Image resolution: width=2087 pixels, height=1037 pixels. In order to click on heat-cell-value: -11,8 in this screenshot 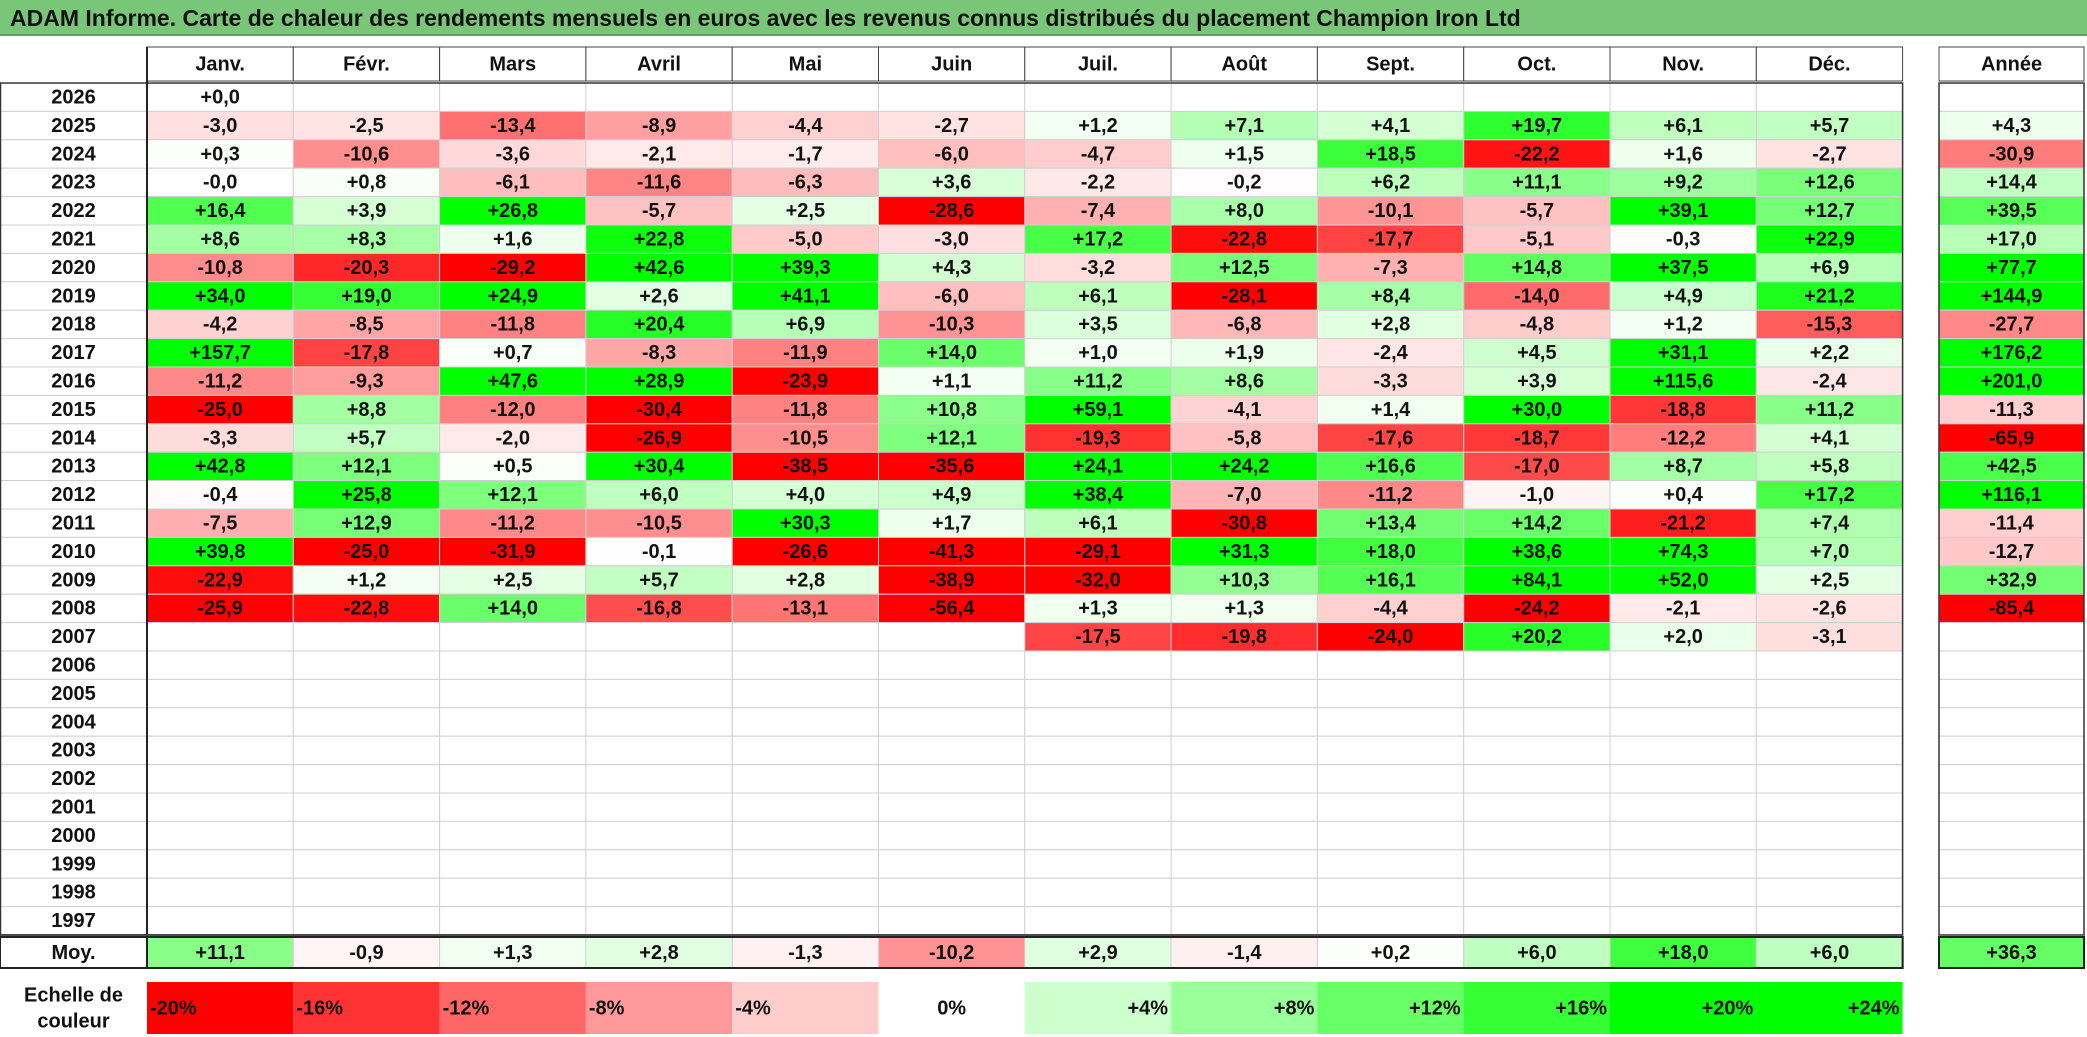, I will do `click(513, 325)`.